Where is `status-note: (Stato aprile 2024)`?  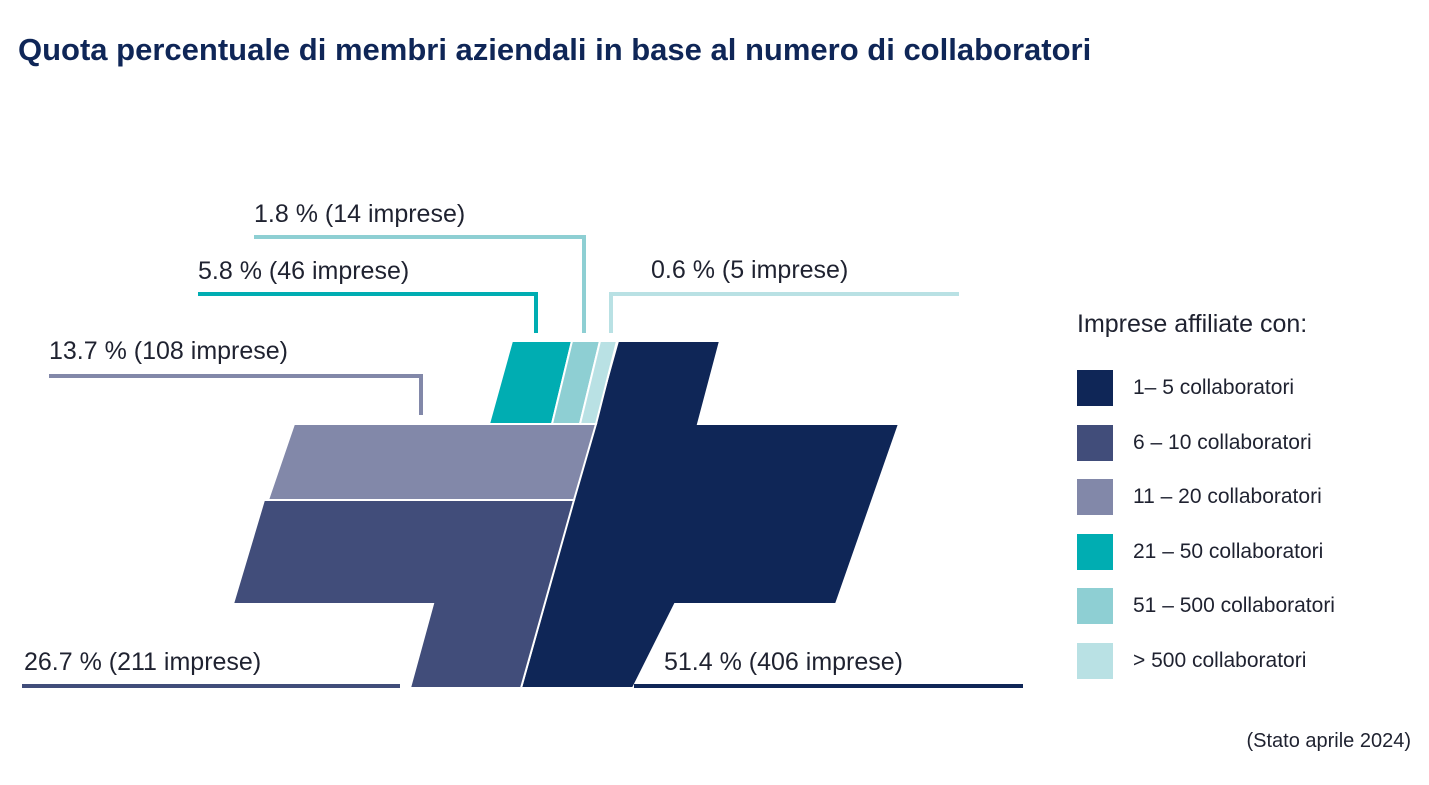
status-note: (Stato aprile 2024) is located at coordinates (1328, 741).